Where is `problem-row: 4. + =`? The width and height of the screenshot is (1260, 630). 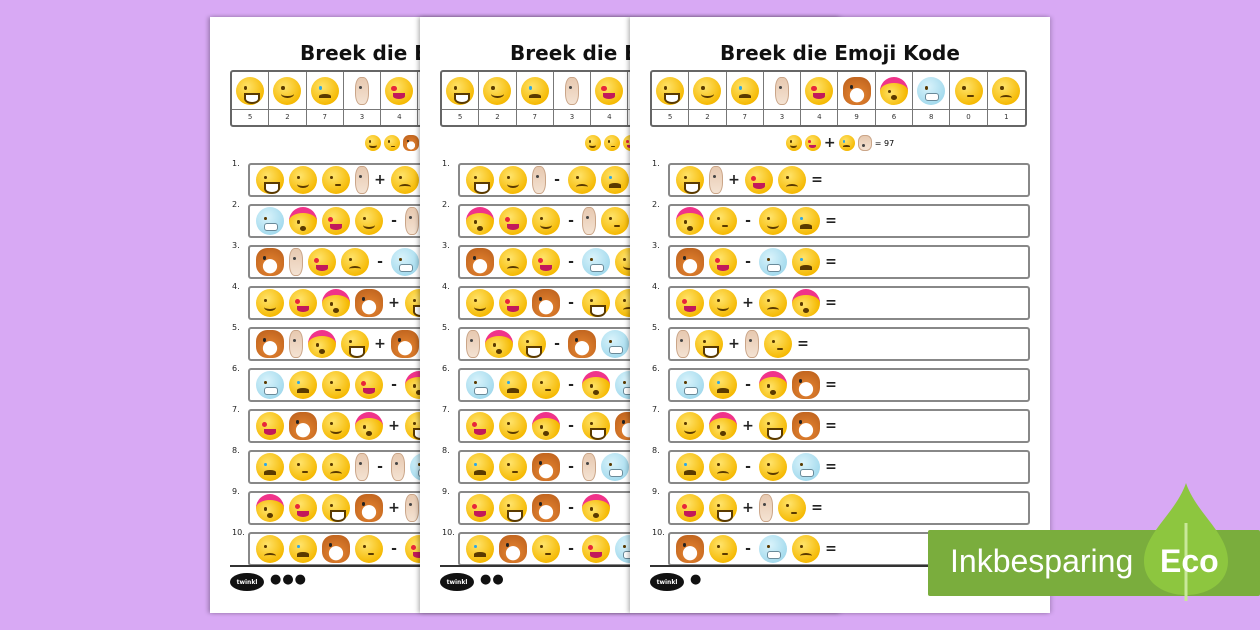 problem-row: 4. + = is located at coordinates (840, 302).